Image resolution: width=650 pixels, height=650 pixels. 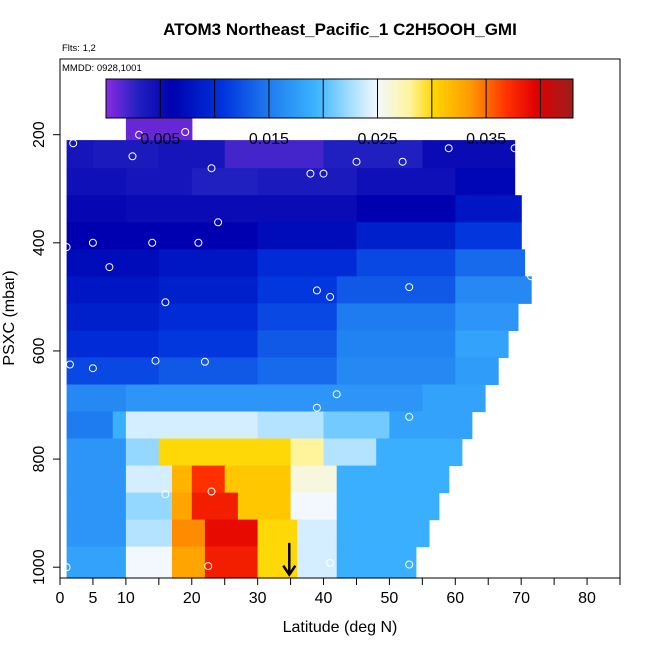 I want to click on colorbar-tick-label: 0.035, so click(x=486, y=139).